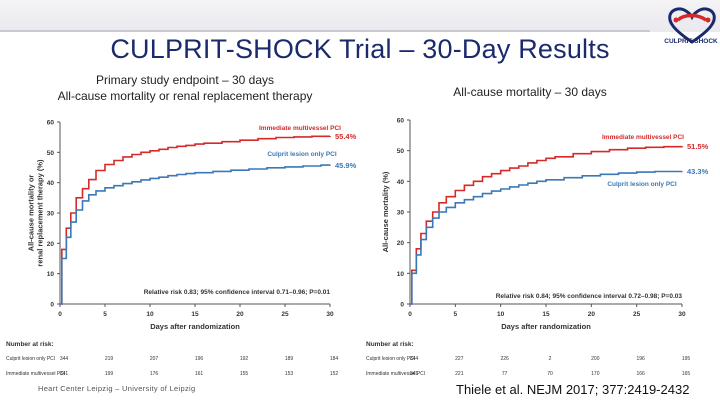 The height and width of the screenshot is (405, 720). What do you see at coordinates (698, 146) in the screenshot?
I see `series-end-label: 51.5%` at bounding box center [698, 146].